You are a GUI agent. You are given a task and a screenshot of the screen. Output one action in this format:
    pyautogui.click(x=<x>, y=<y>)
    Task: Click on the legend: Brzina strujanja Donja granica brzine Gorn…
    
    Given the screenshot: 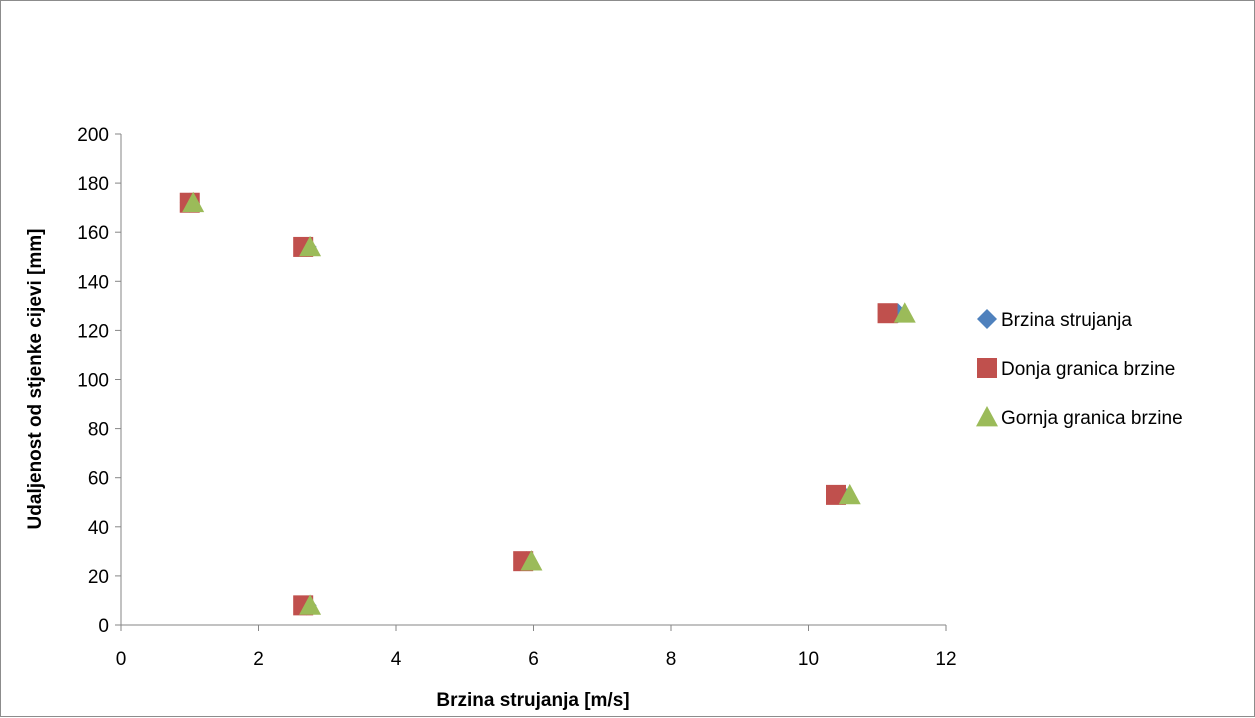 What is the action you would take?
    pyautogui.click(x=1079, y=369)
    